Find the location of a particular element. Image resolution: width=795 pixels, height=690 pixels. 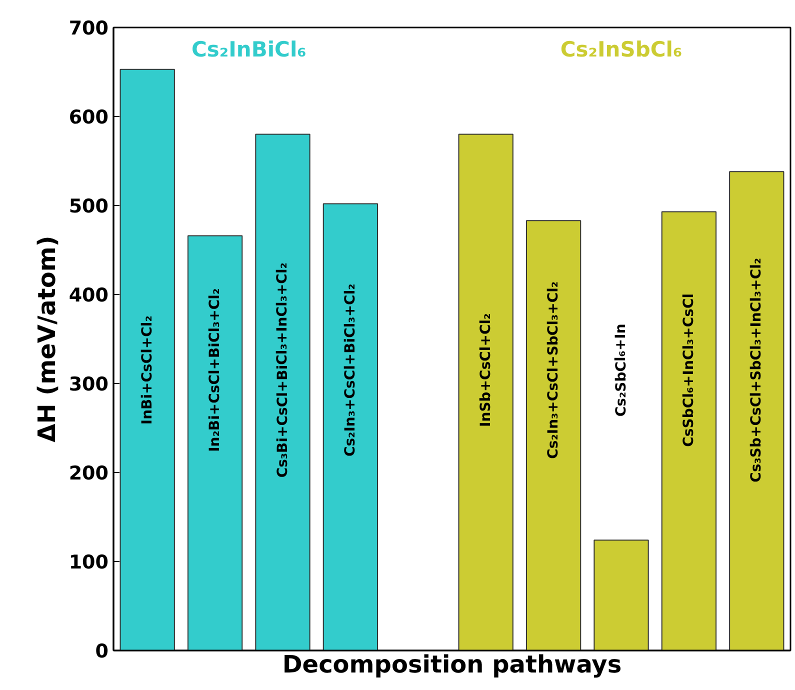

x-tick-label: CsSbCl₆+InCl₃+CsCl is located at coordinates (688, 370).